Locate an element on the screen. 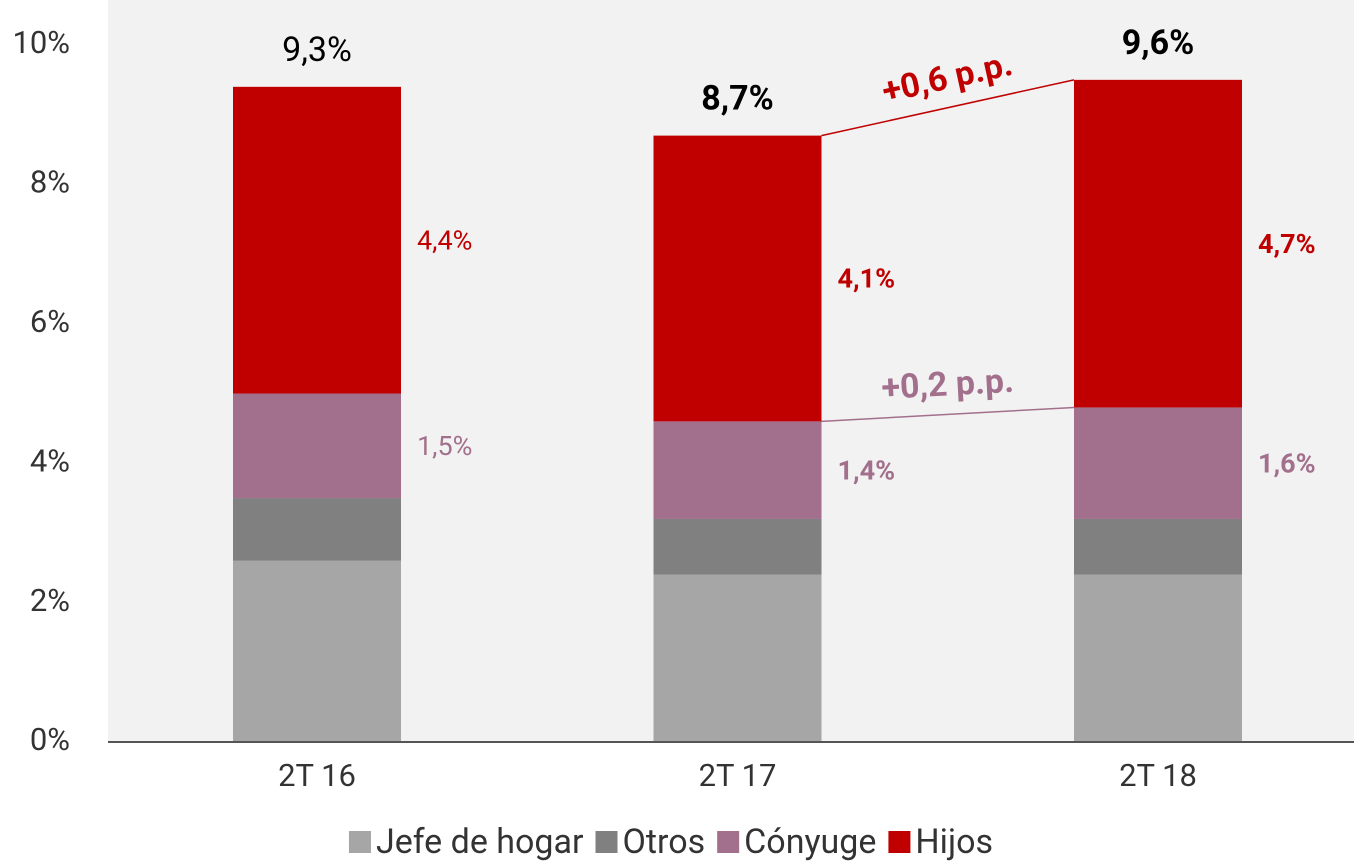  data-label: 1,6% is located at coordinates (1287, 463).